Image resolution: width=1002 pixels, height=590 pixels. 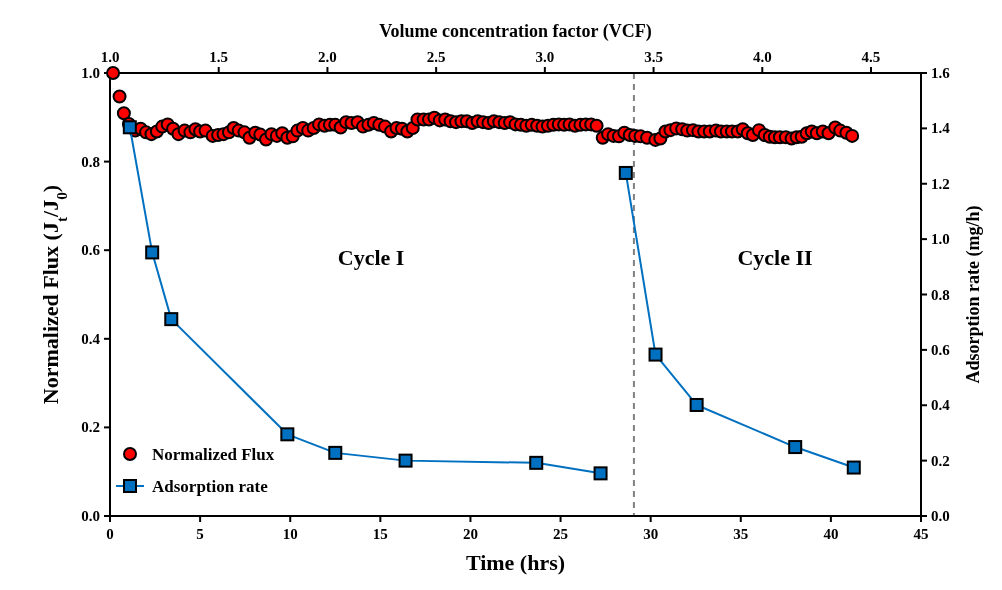 What do you see at coordinates (741, 534) in the screenshot?
I see `x-tick-label: 35` at bounding box center [741, 534].